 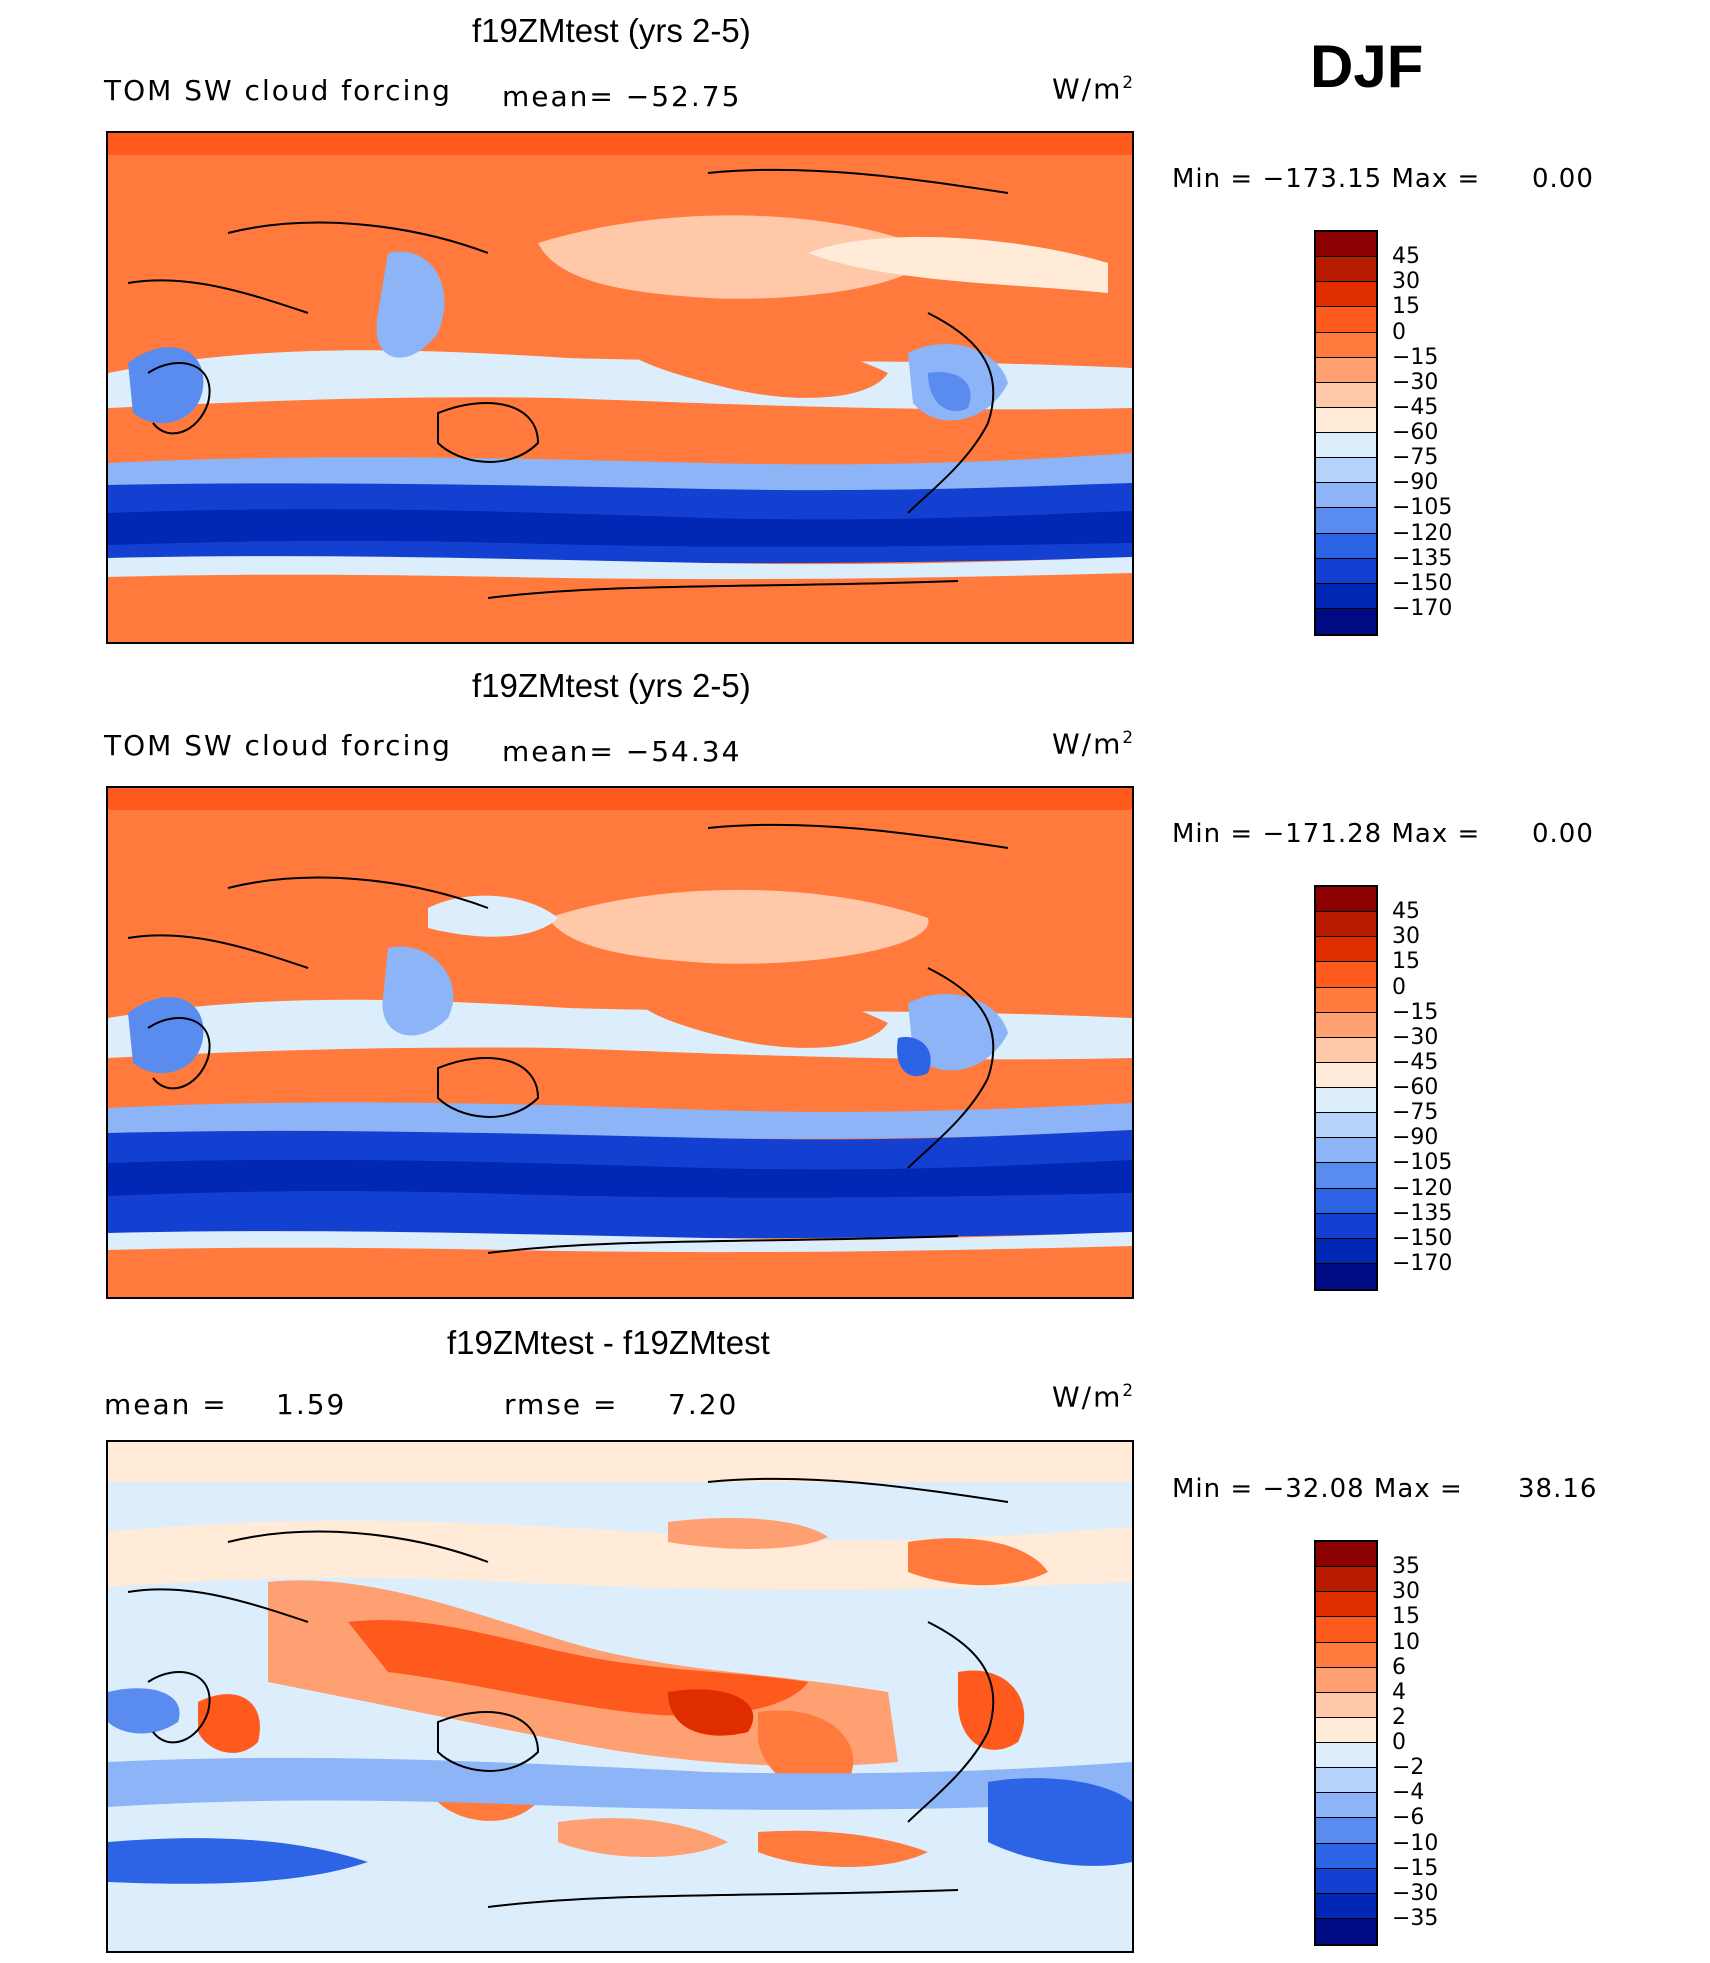 I want to click on panel1-colorbar, so click(x=1346, y=433).